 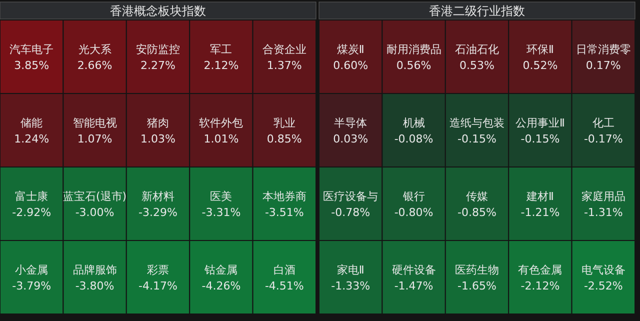 I want to click on data-label: 3.85%, so click(x=32, y=65).